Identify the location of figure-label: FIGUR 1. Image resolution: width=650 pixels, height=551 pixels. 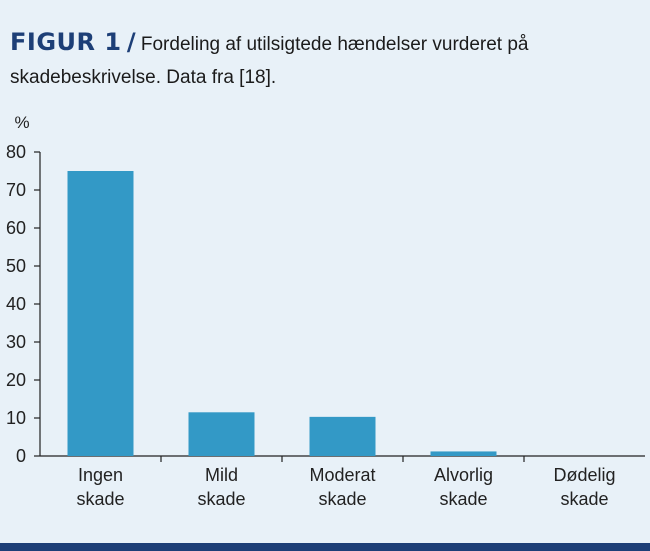
(66, 42).